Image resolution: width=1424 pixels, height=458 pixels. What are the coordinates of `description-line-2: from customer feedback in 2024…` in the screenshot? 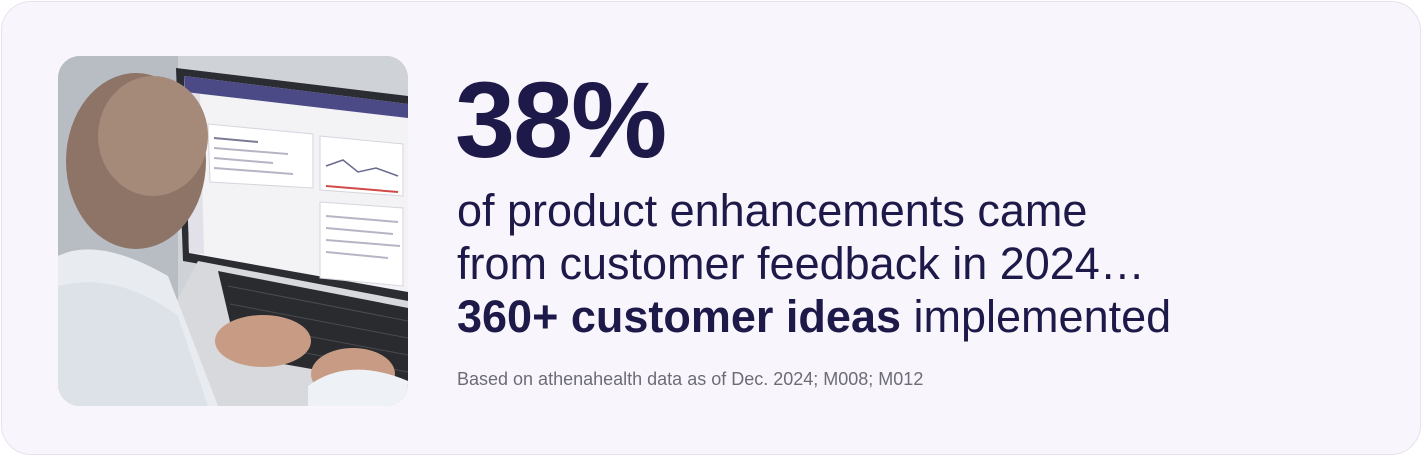 It's located at (801, 263).